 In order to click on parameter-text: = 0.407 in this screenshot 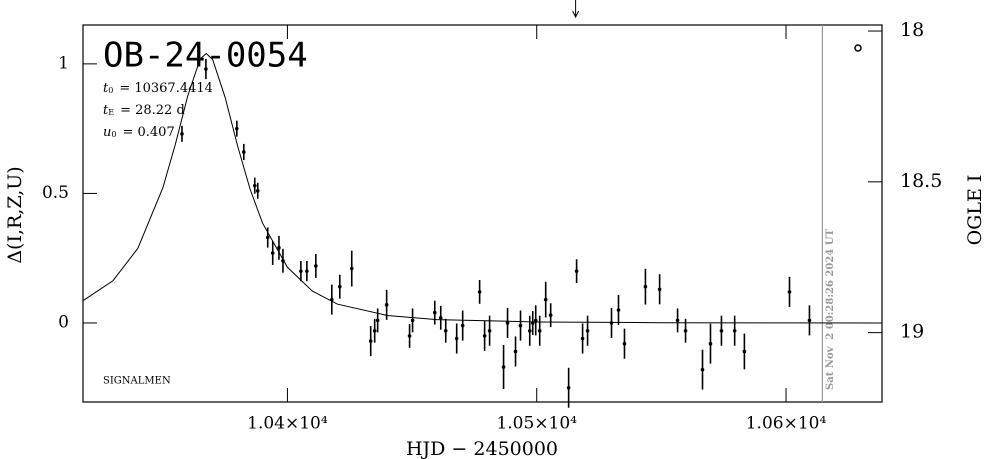, I will do `click(148, 132)`.